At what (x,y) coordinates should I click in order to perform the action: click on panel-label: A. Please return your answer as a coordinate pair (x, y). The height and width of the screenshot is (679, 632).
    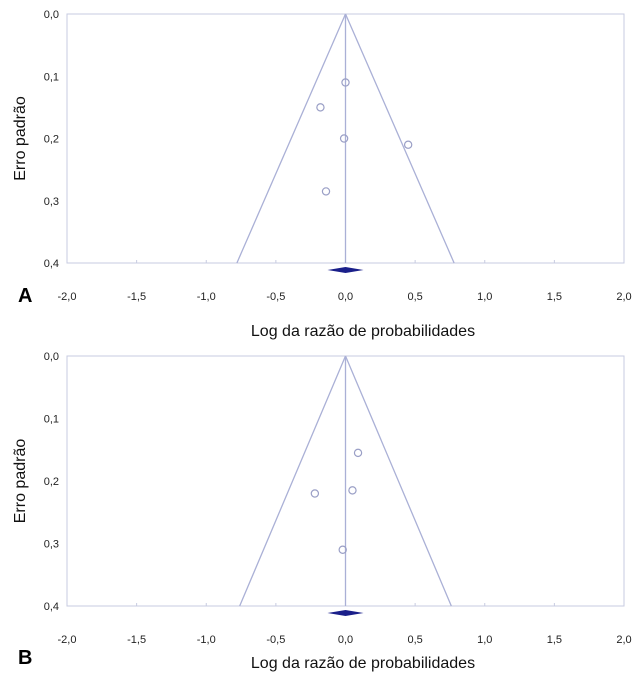
    Looking at the image, I should click on (25, 296).